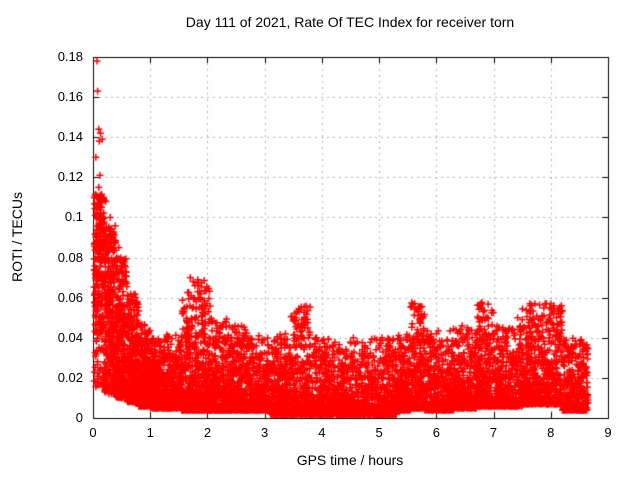  I want to click on x-tick-label: 6, so click(436, 432).